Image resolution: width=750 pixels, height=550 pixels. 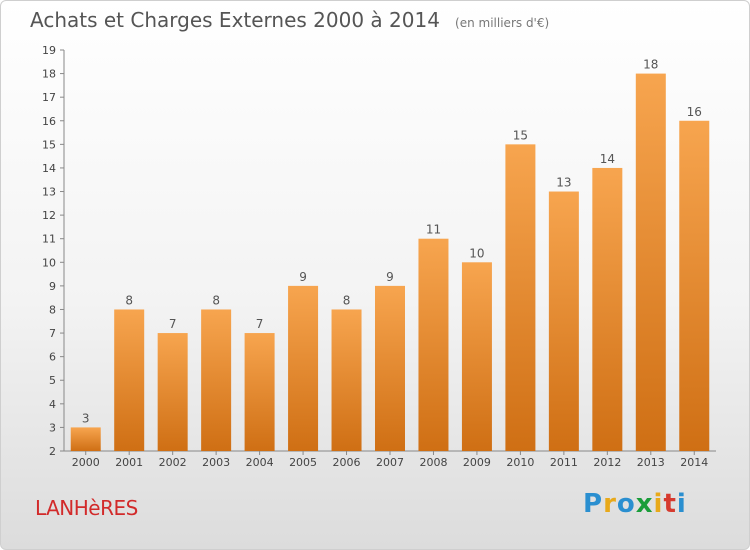 What do you see at coordinates (49, 97) in the screenshot?
I see `y-tick-label: 17` at bounding box center [49, 97].